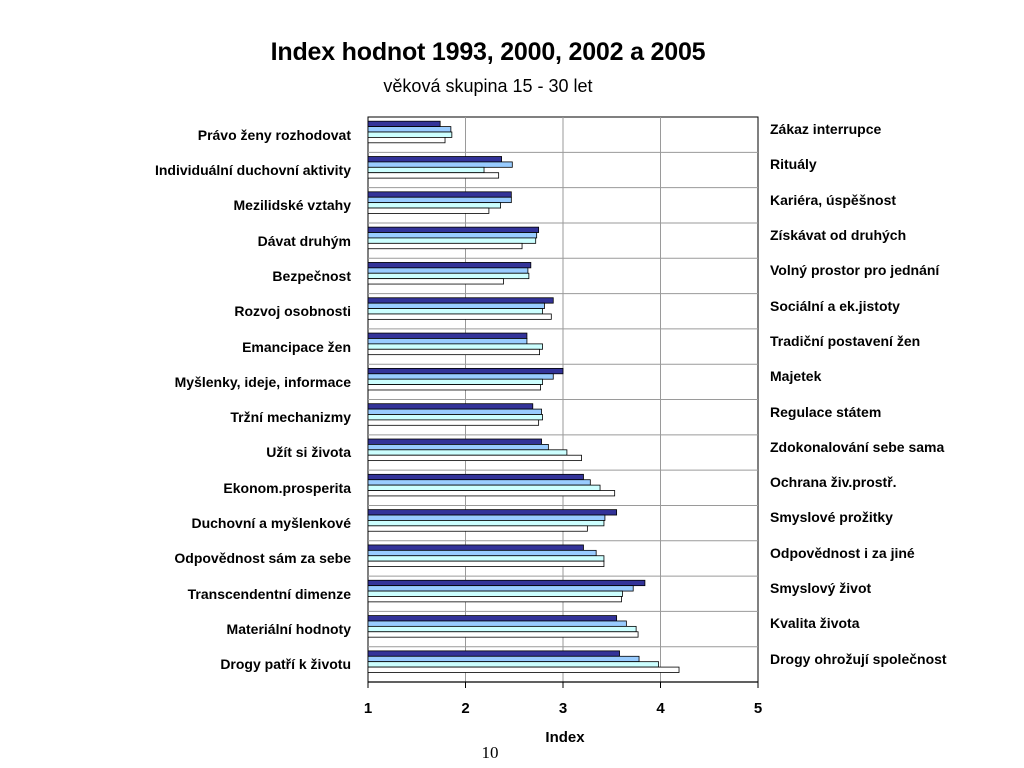  What do you see at coordinates (838, 234) in the screenshot?
I see `opposite-category-label: Získávat od druhých` at bounding box center [838, 234].